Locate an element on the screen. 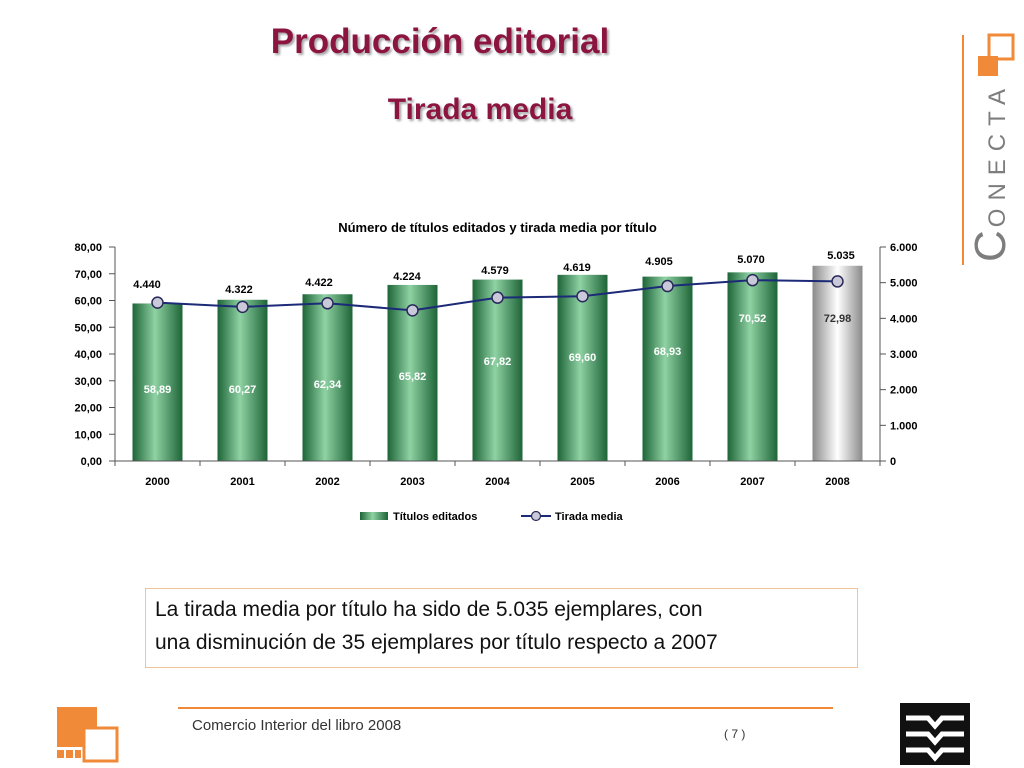 The height and width of the screenshot is (768, 1024). bottom-right-logo is located at coordinates (935, 734).